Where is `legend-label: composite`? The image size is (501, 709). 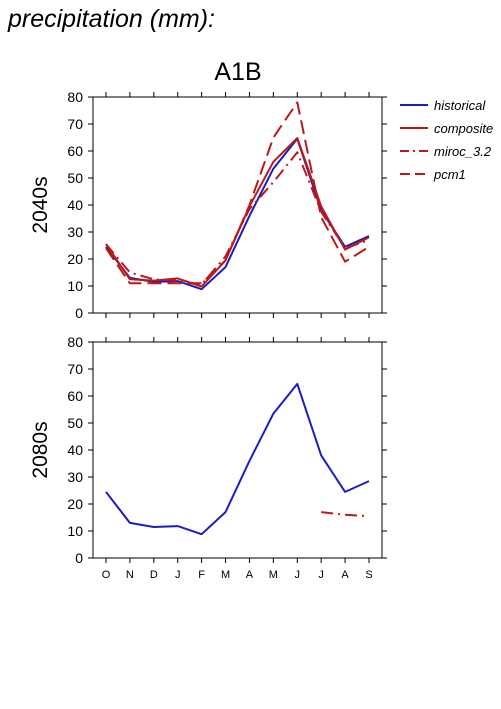 legend-label: composite is located at coordinates (463, 128).